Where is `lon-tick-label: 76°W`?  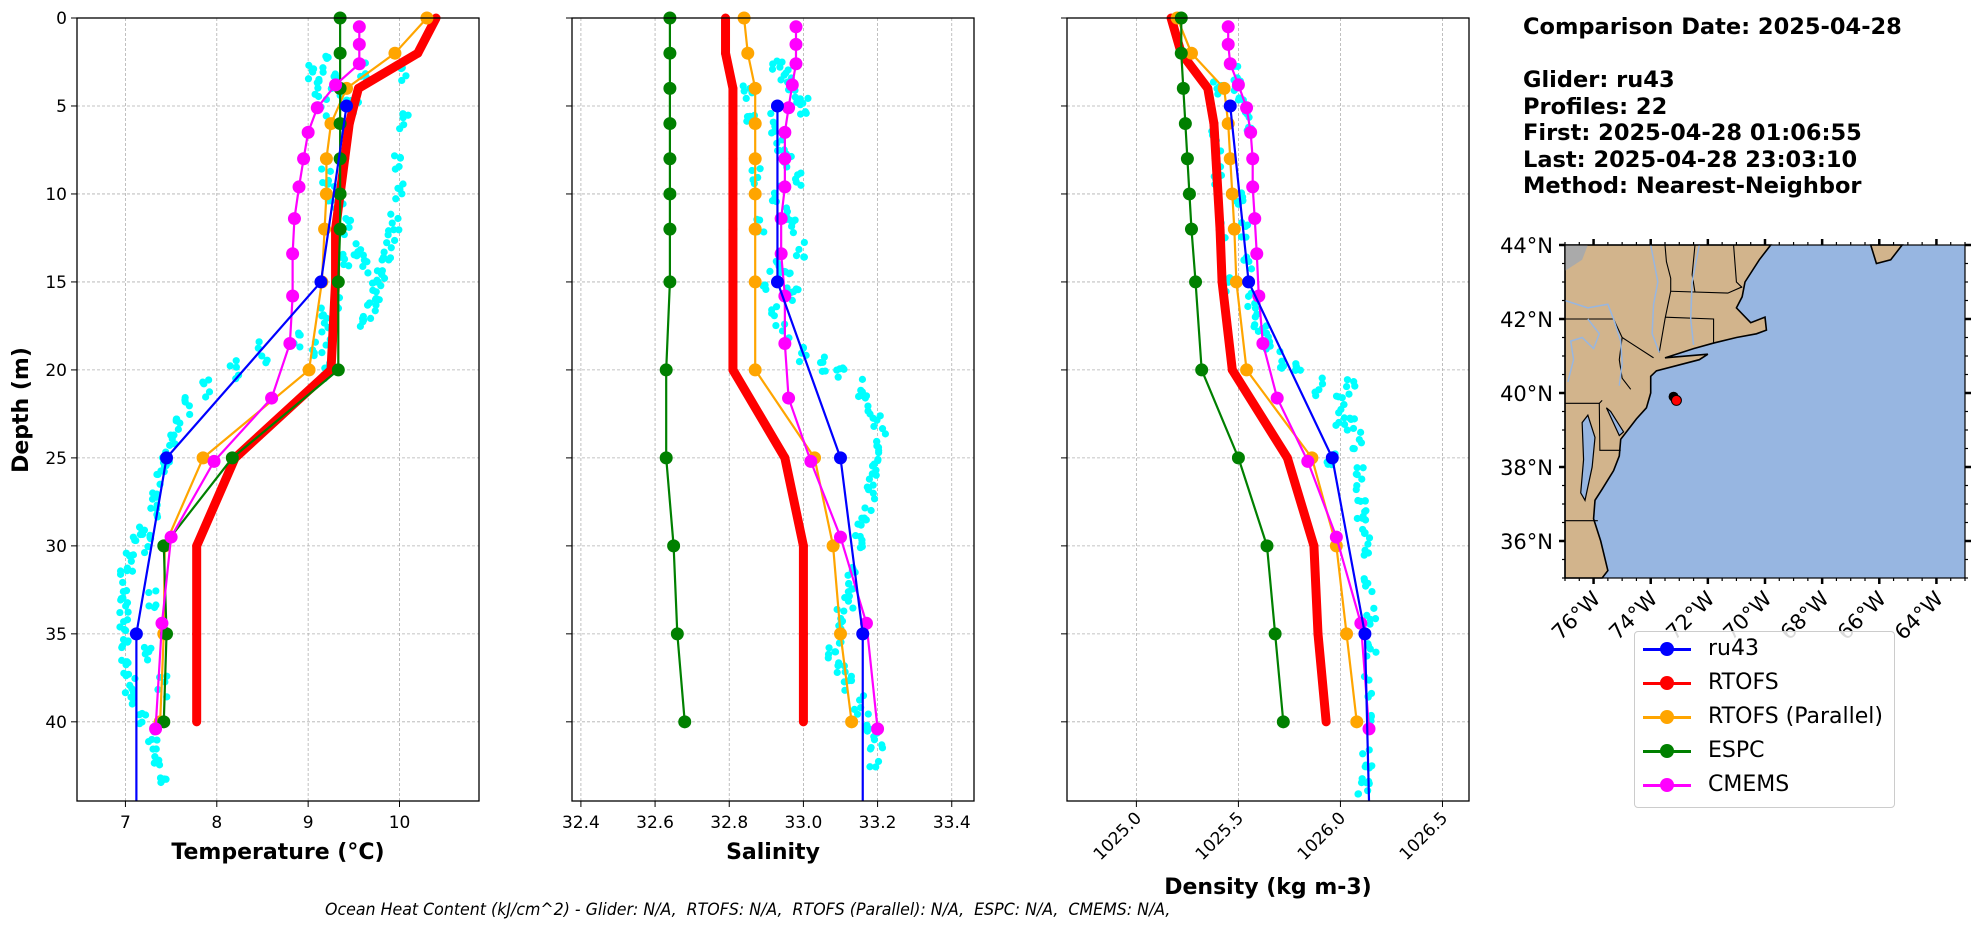 lon-tick-label: 76°W is located at coordinates (1576, 615).